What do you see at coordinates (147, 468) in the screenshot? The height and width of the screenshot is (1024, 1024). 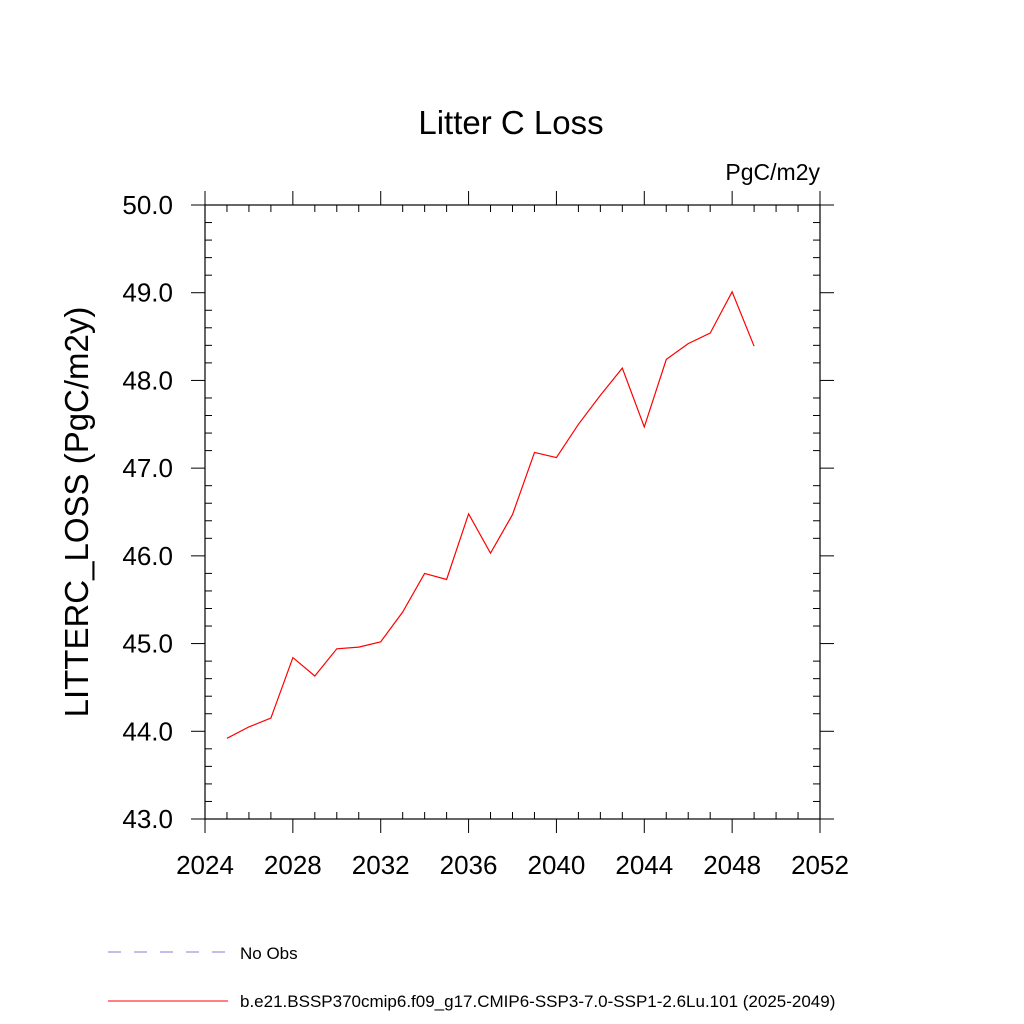 I see `y-tick-label: 47.0` at bounding box center [147, 468].